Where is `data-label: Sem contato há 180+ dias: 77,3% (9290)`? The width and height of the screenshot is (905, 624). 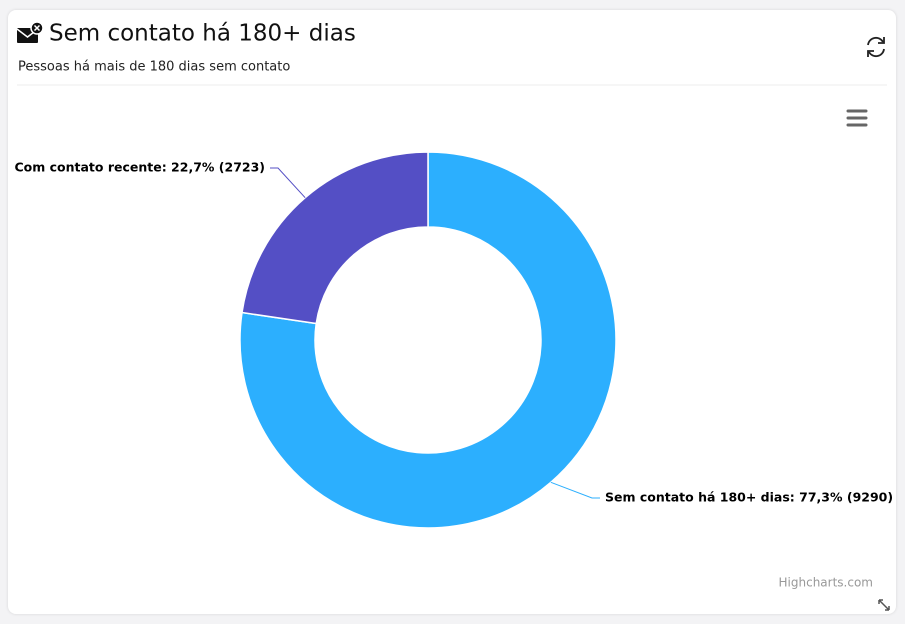
data-label: Sem contato há 180+ dias: 77,3% (9290) is located at coordinates (749, 497).